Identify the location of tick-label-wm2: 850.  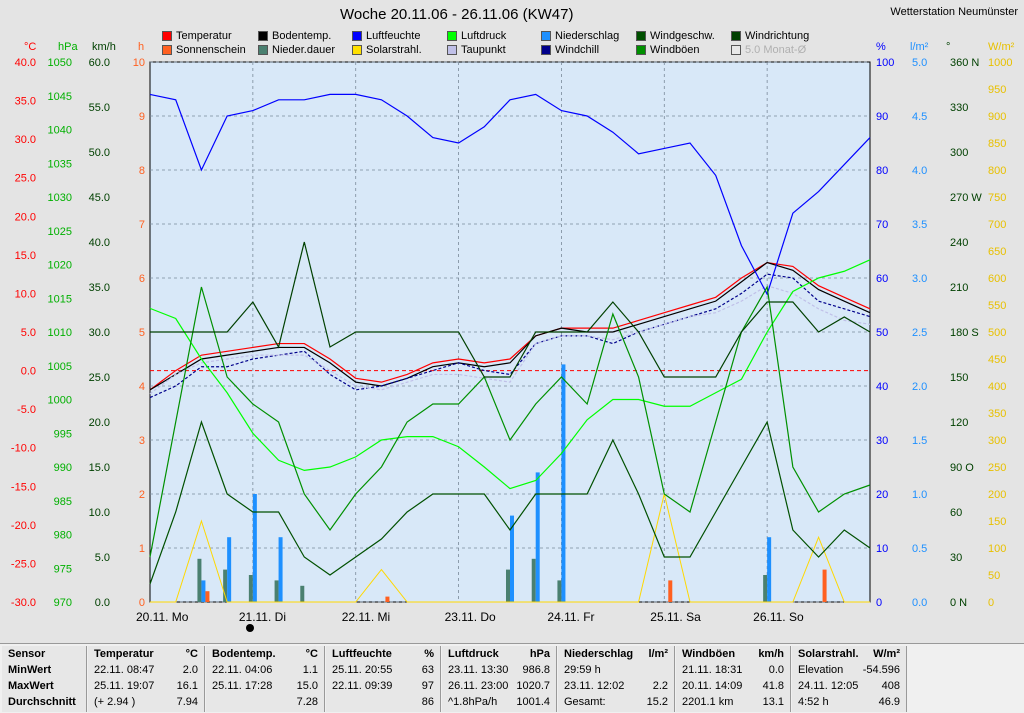
(997, 144).